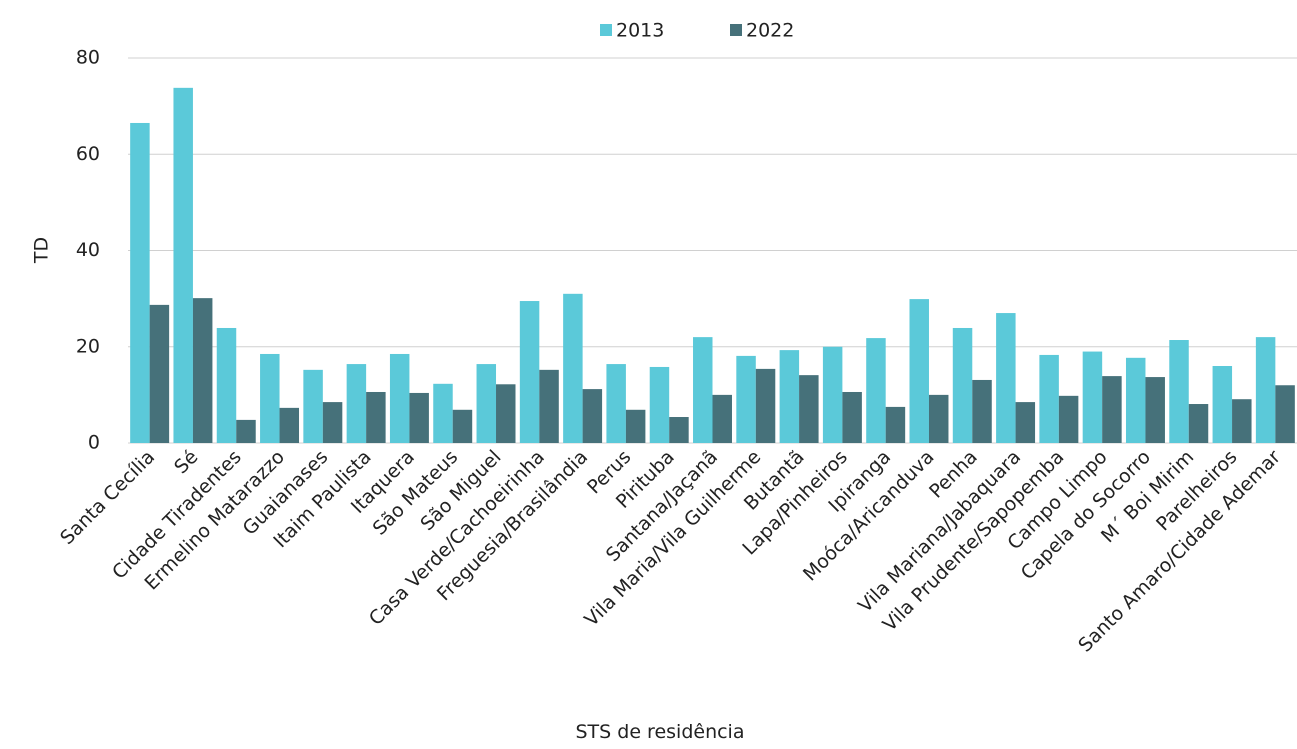 Image resolution: width=1297 pixels, height=749 pixels. I want to click on y-tick-label: 60, so click(88, 154).